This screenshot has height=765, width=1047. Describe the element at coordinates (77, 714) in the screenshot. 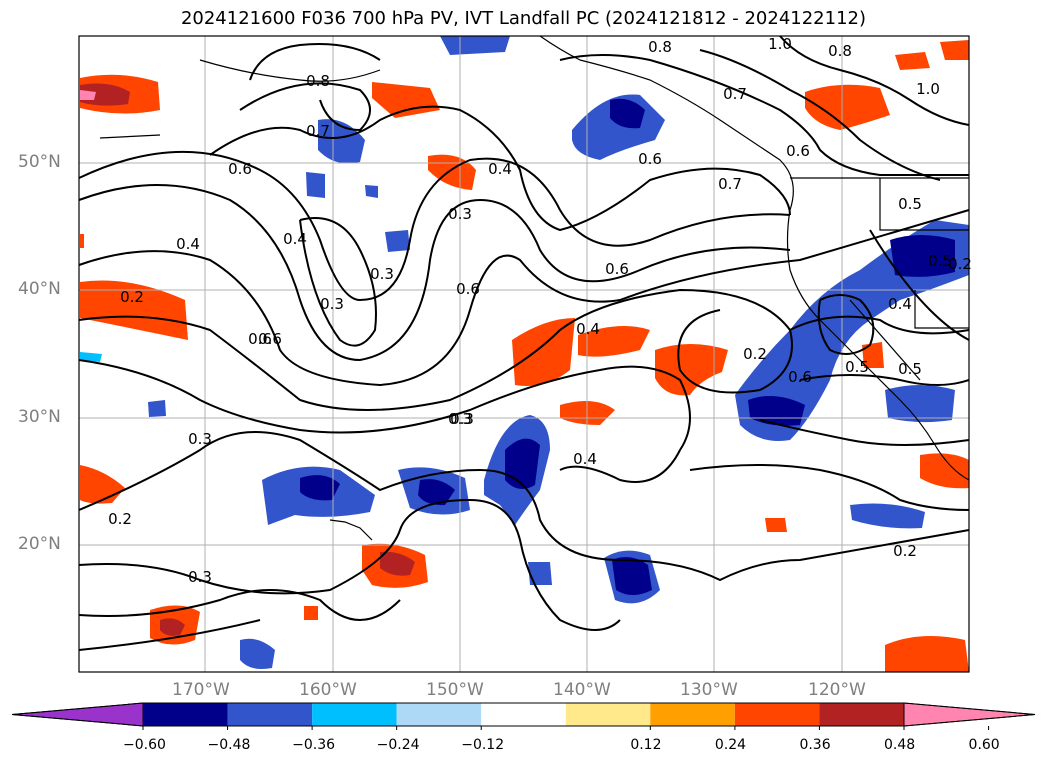

I see `colorbar-extend-low` at that location.